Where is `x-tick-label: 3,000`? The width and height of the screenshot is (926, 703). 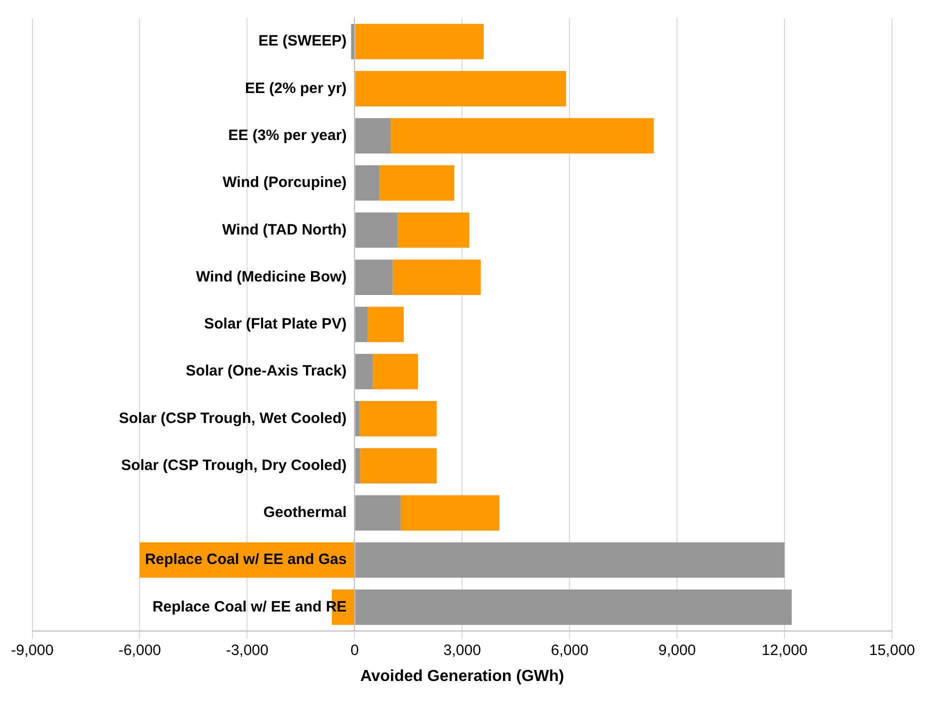 x-tick-label: 3,000 is located at coordinates (462, 650).